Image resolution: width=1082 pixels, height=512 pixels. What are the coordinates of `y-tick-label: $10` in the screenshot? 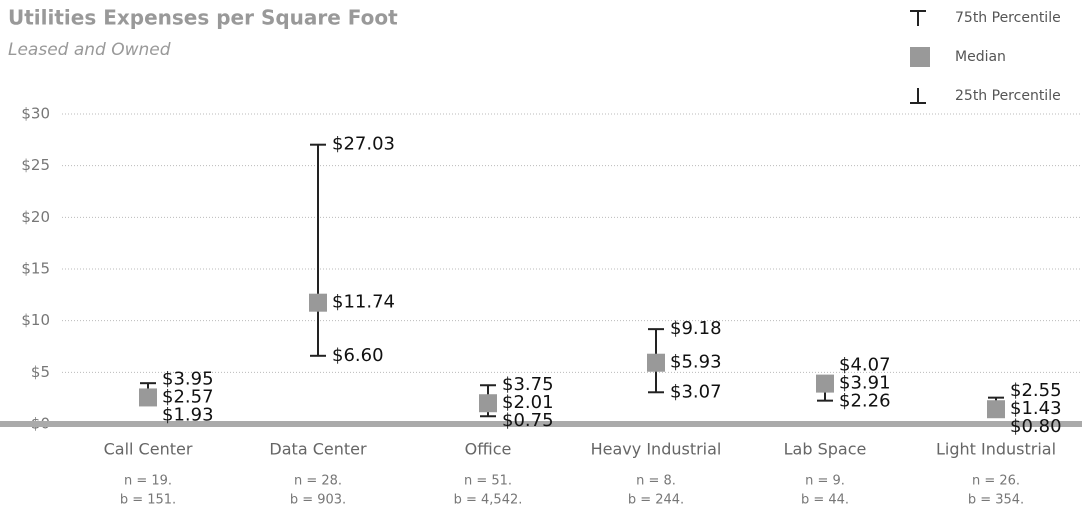 It's located at (35, 320).